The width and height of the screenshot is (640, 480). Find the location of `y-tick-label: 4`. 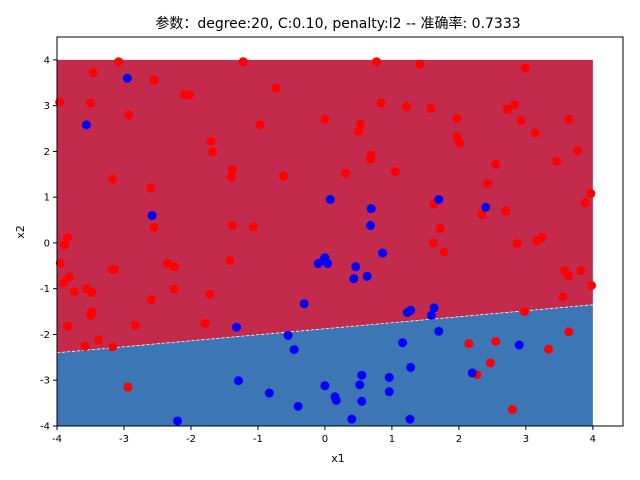

y-tick-label: 4 is located at coordinates (47, 60).